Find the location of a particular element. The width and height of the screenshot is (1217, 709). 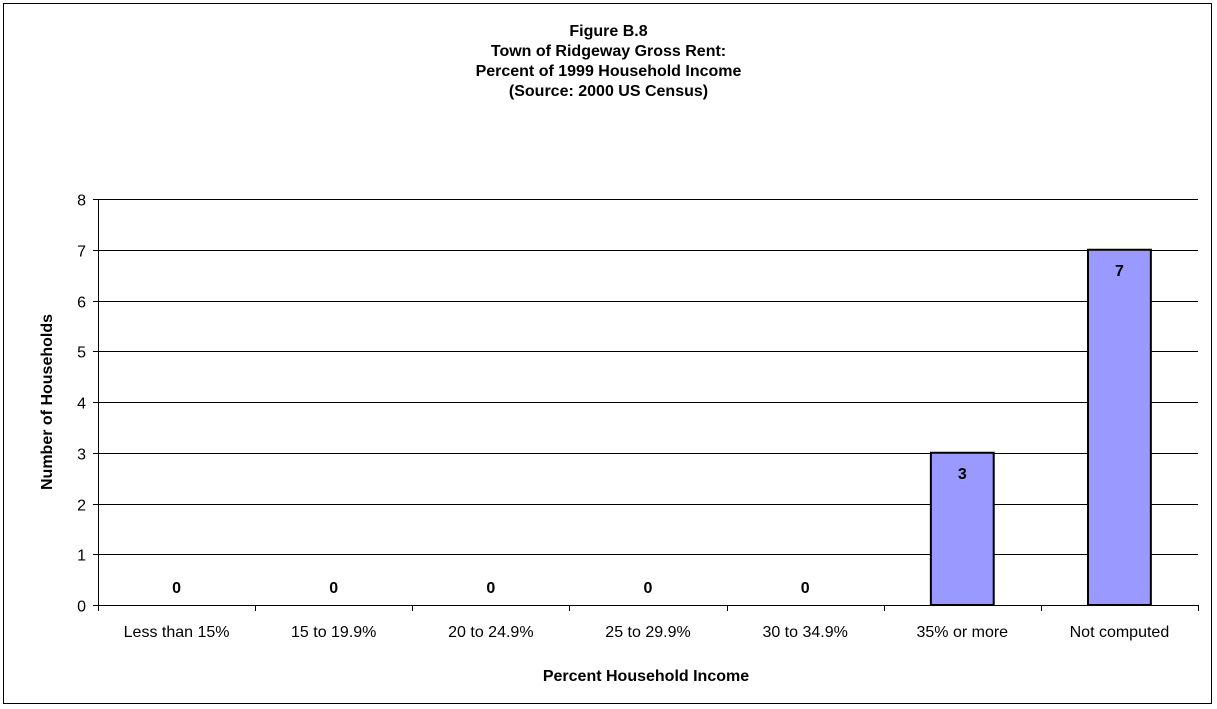

x-axis-title: Percent Household Income is located at coordinates (646, 676).